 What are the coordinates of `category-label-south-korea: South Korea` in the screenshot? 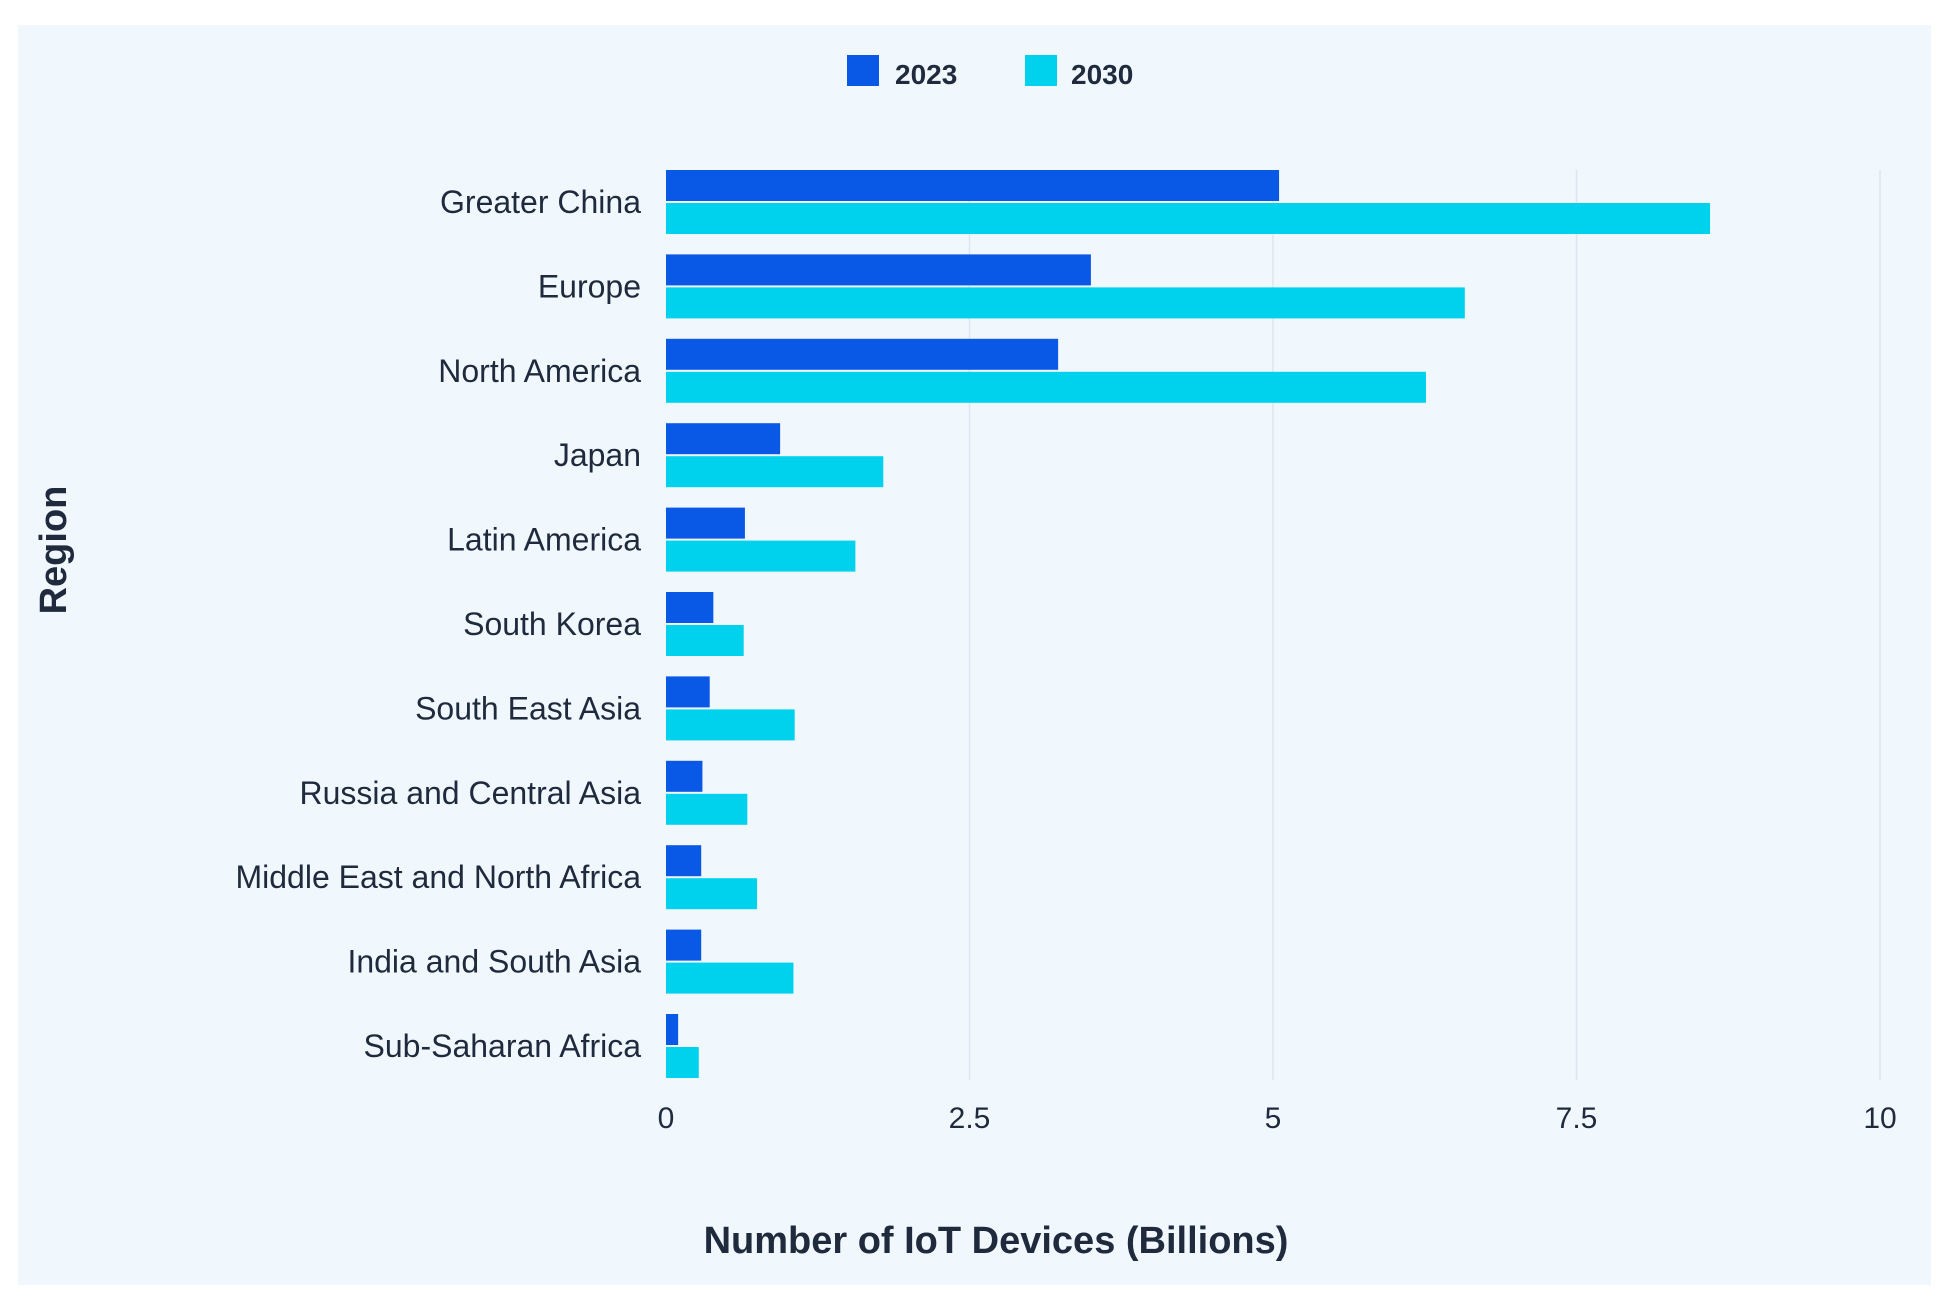 It's located at (552, 624).